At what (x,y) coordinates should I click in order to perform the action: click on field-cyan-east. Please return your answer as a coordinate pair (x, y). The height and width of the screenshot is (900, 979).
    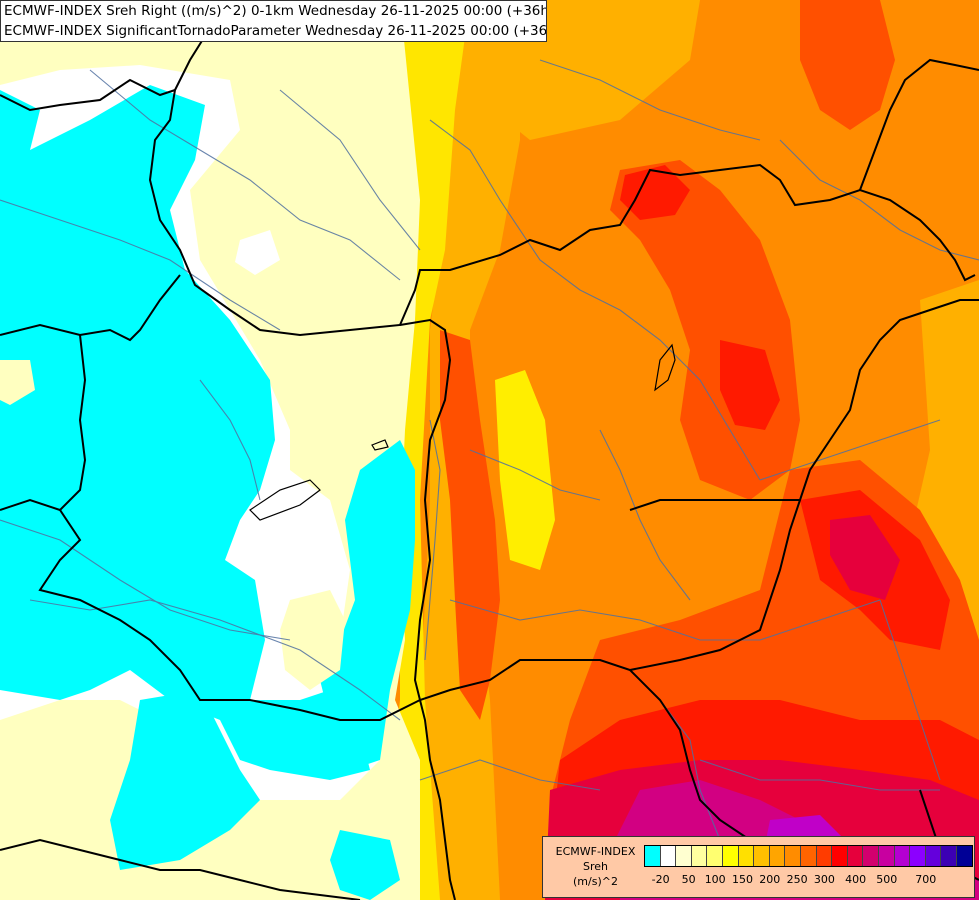
    Looking at the image, I should click on (367, 605).